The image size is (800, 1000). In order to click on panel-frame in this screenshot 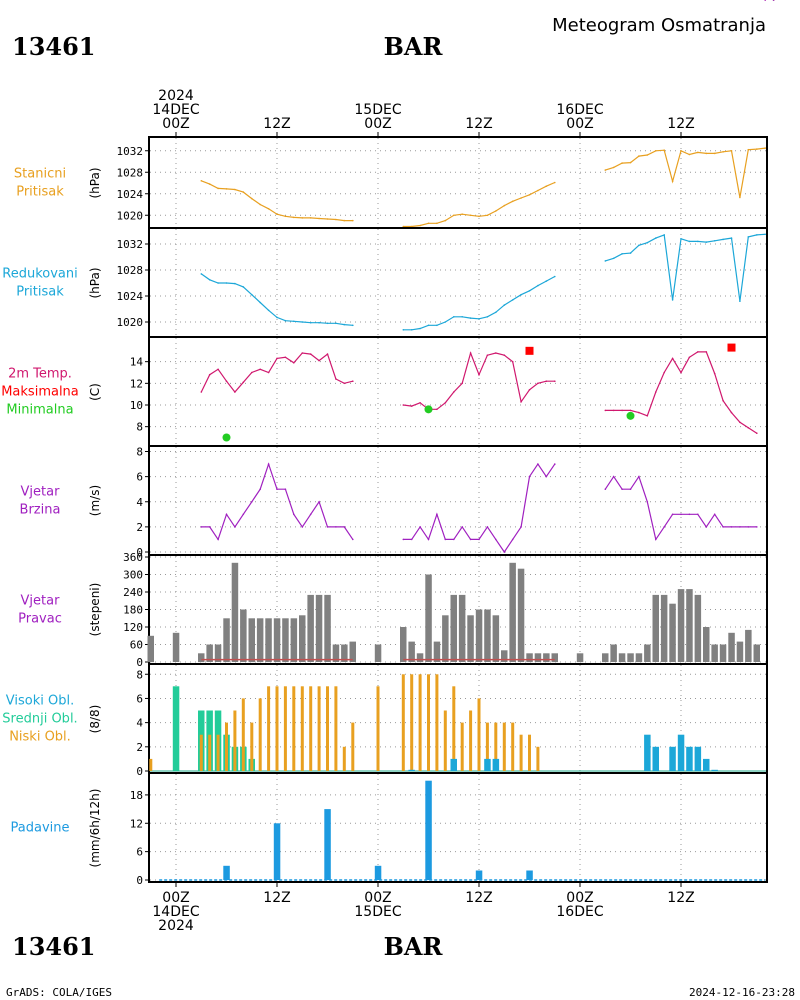, I will do `click(458, 282)`.